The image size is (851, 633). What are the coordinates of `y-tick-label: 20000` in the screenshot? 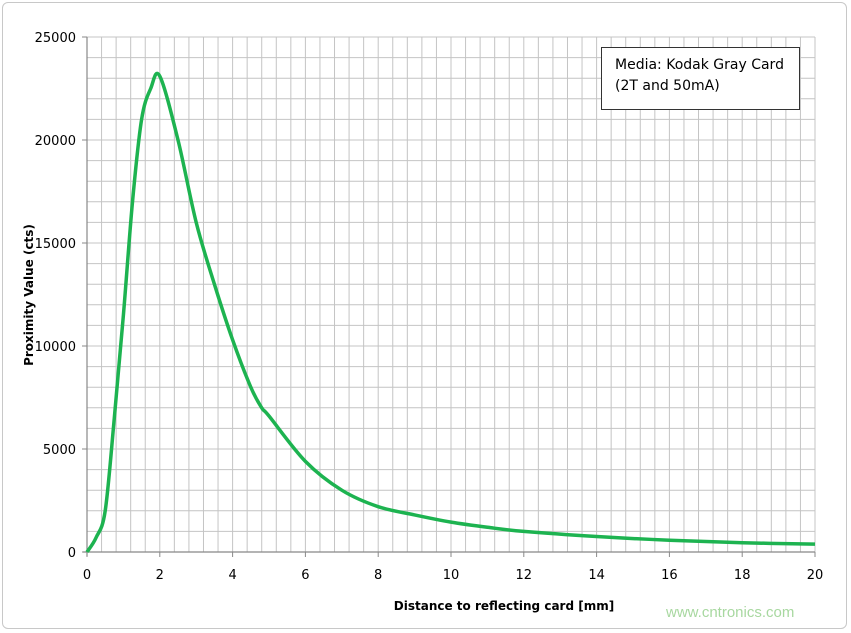 It's located at (55, 141).